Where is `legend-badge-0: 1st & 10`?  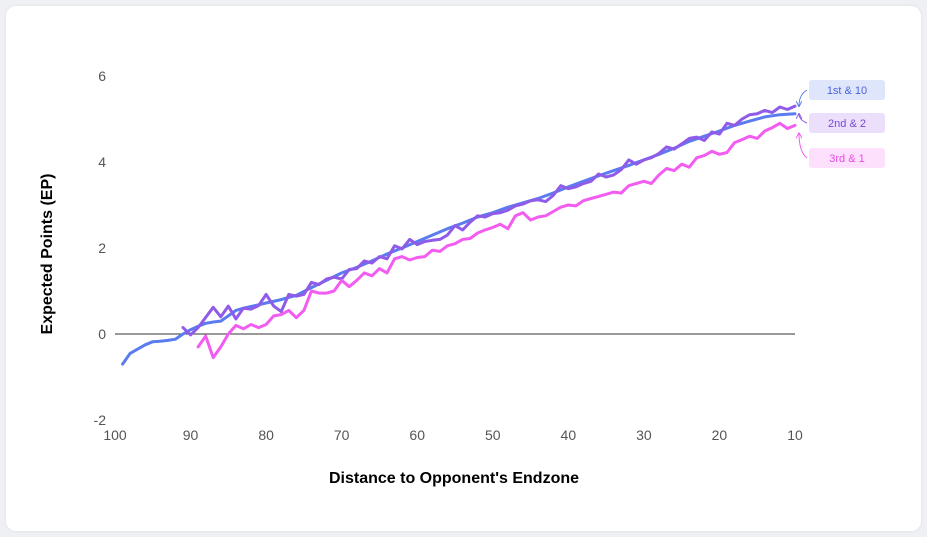
legend-badge-0: 1st & 10 is located at coordinates (842, 93).